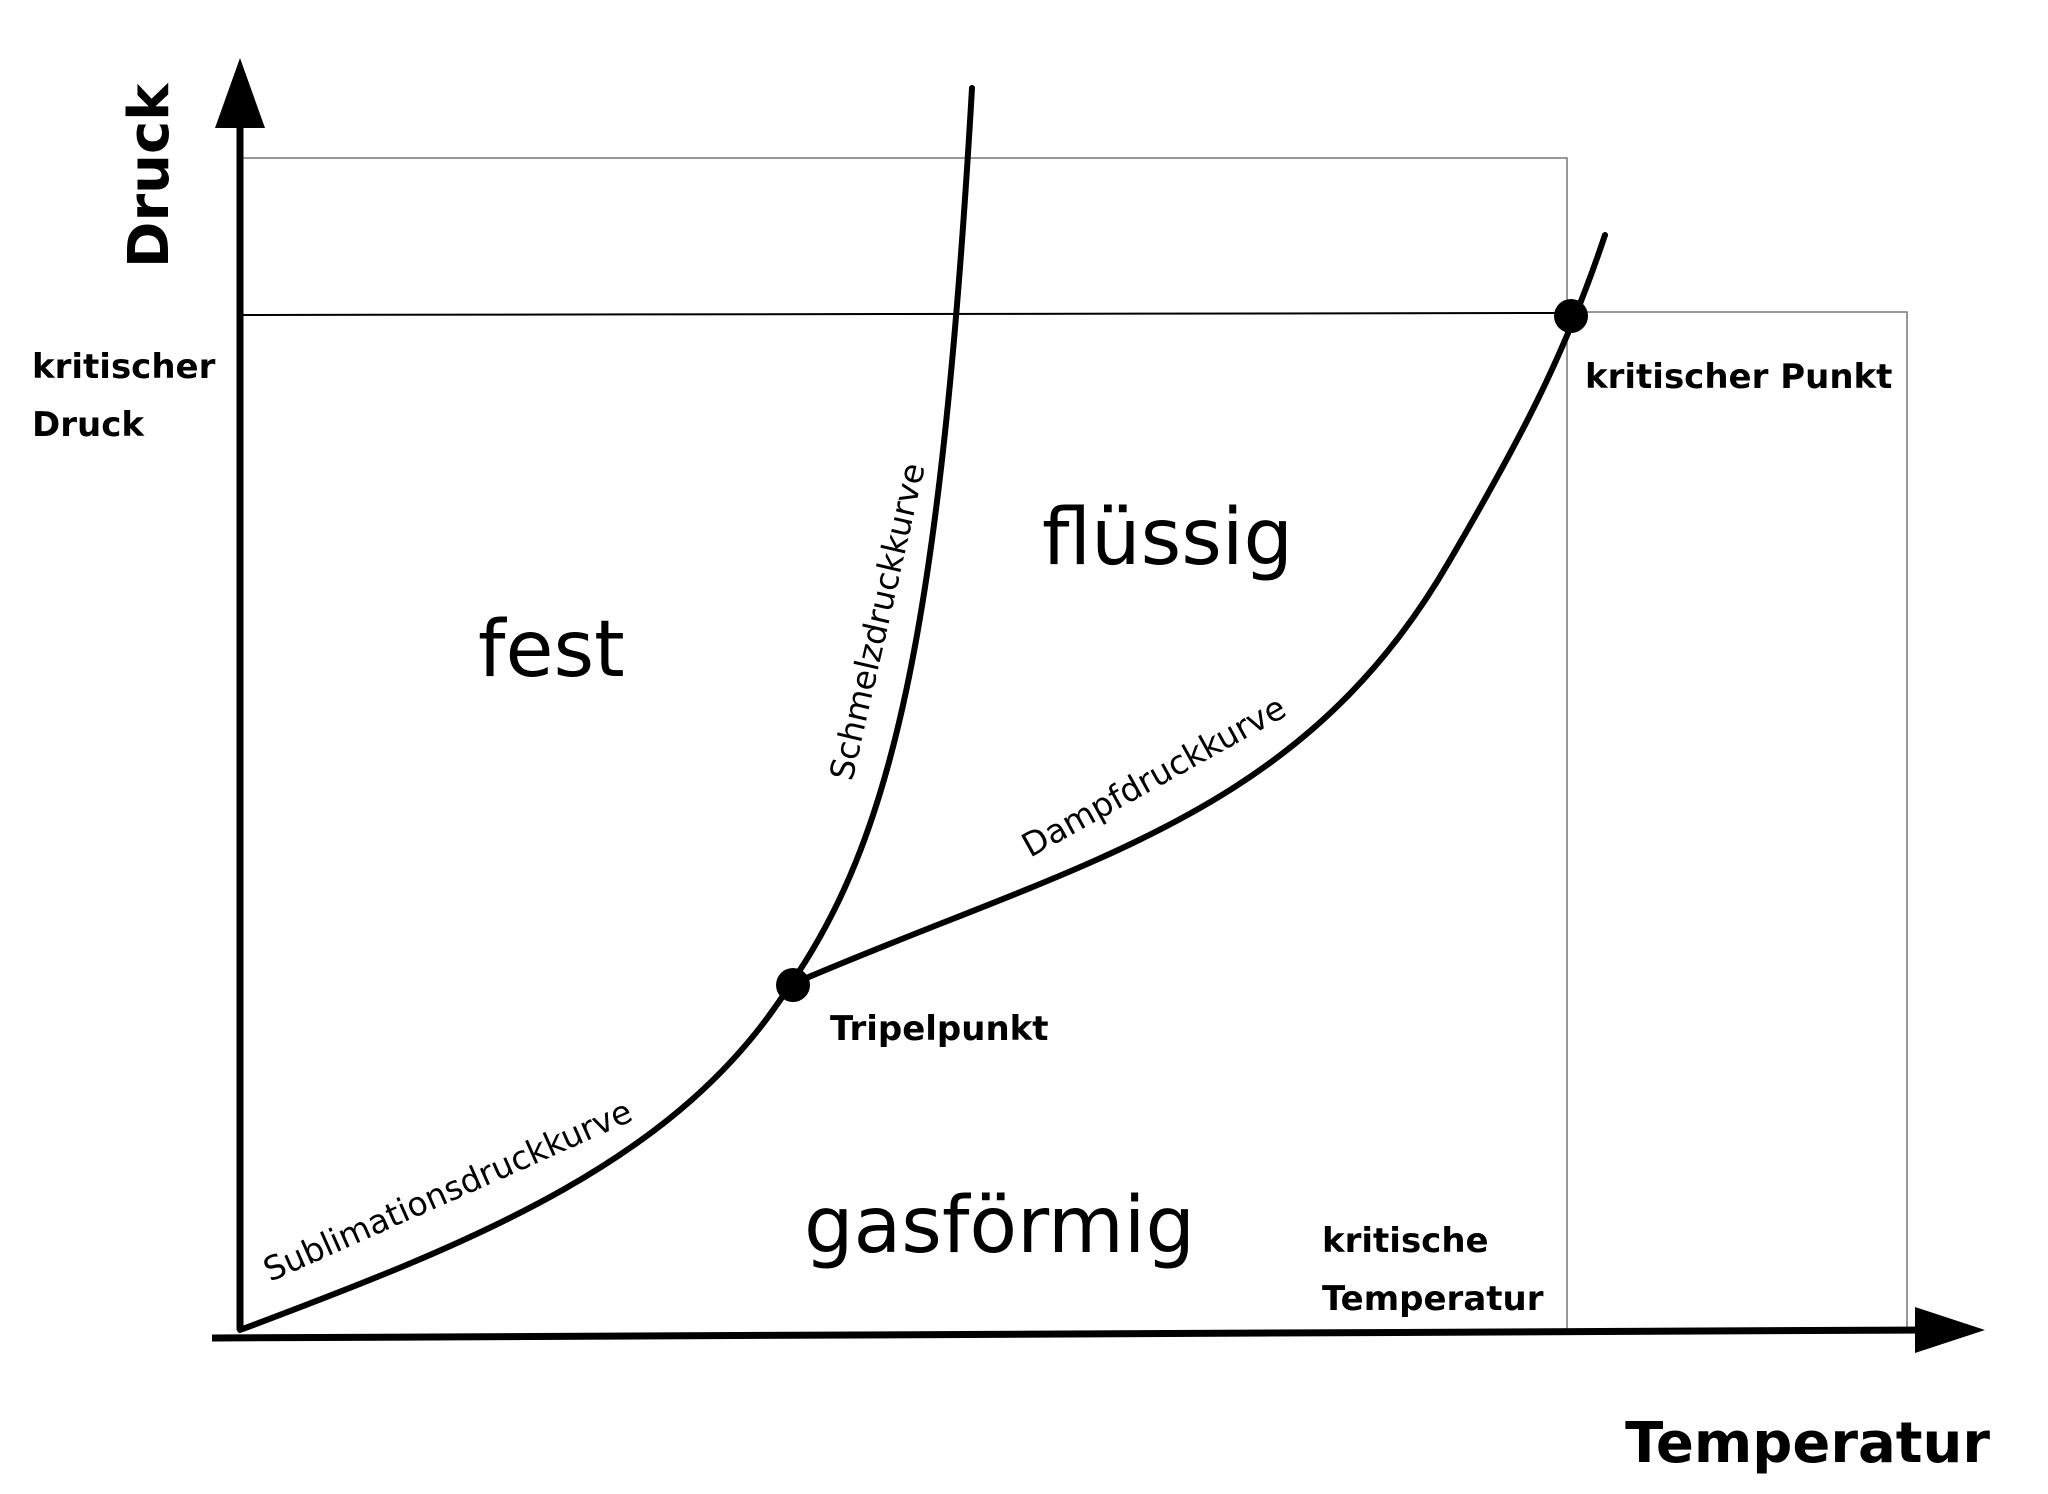 This screenshot has height=1494, width=2048. What do you see at coordinates (902, 314) in the screenshot?
I see `critical-pressure-line` at bounding box center [902, 314].